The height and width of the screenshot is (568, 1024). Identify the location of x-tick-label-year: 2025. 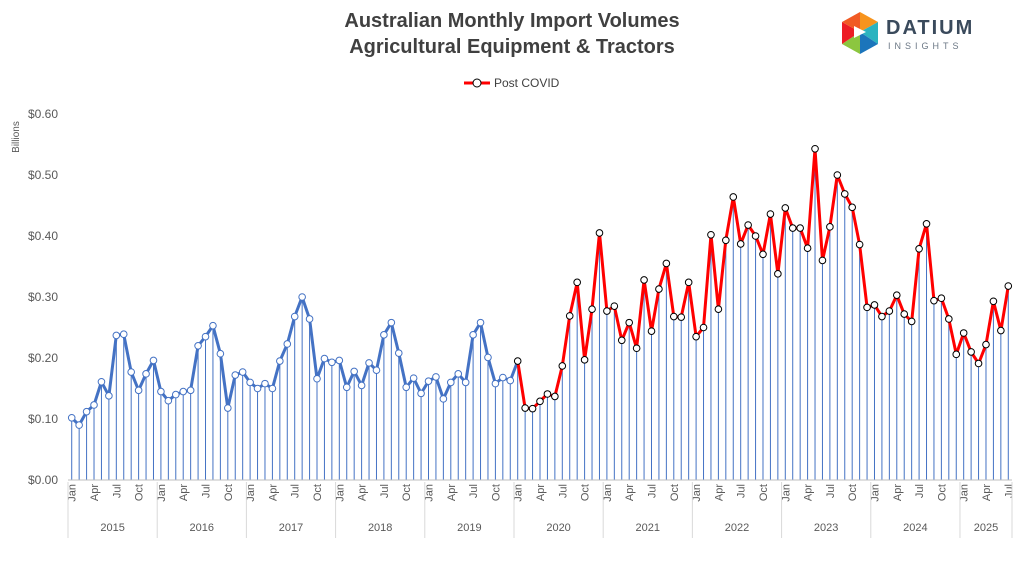
(986, 528).